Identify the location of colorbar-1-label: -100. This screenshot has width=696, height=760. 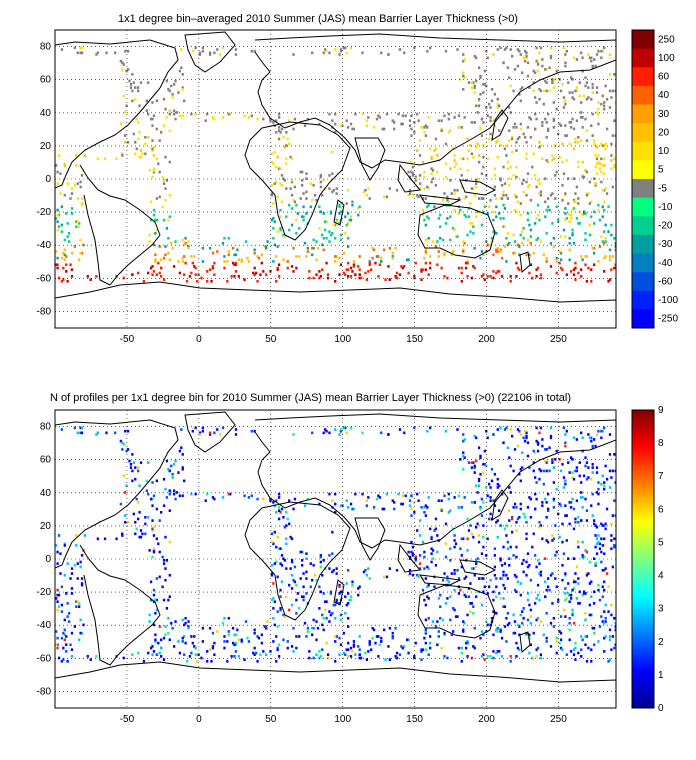
(668, 300).